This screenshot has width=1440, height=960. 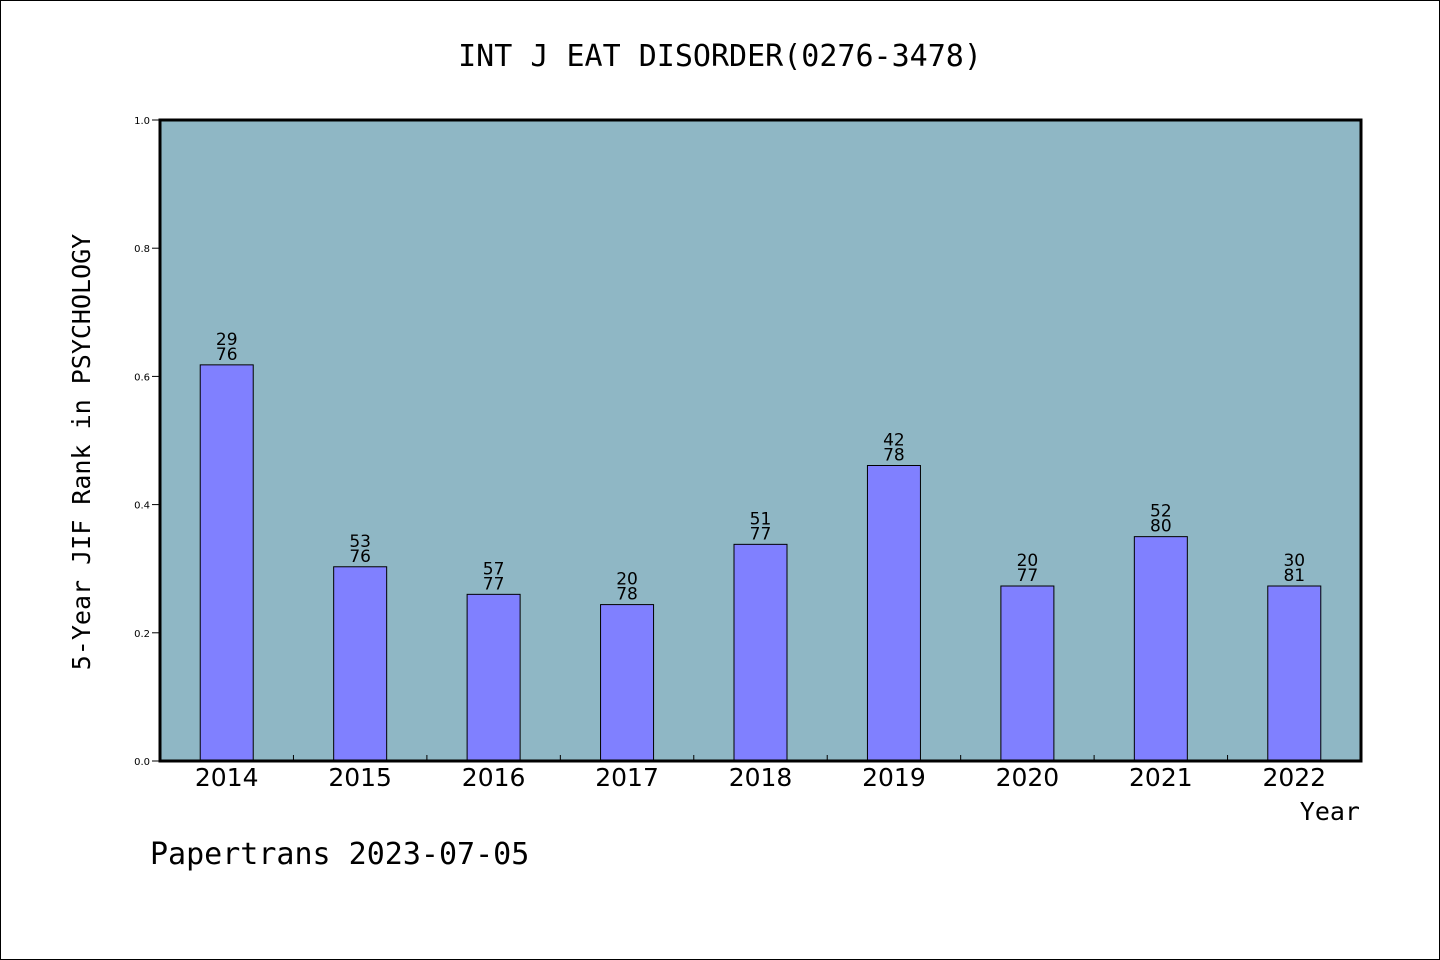 I want to click on x-tick-label-2018: 2018, so click(x=761, y=777).